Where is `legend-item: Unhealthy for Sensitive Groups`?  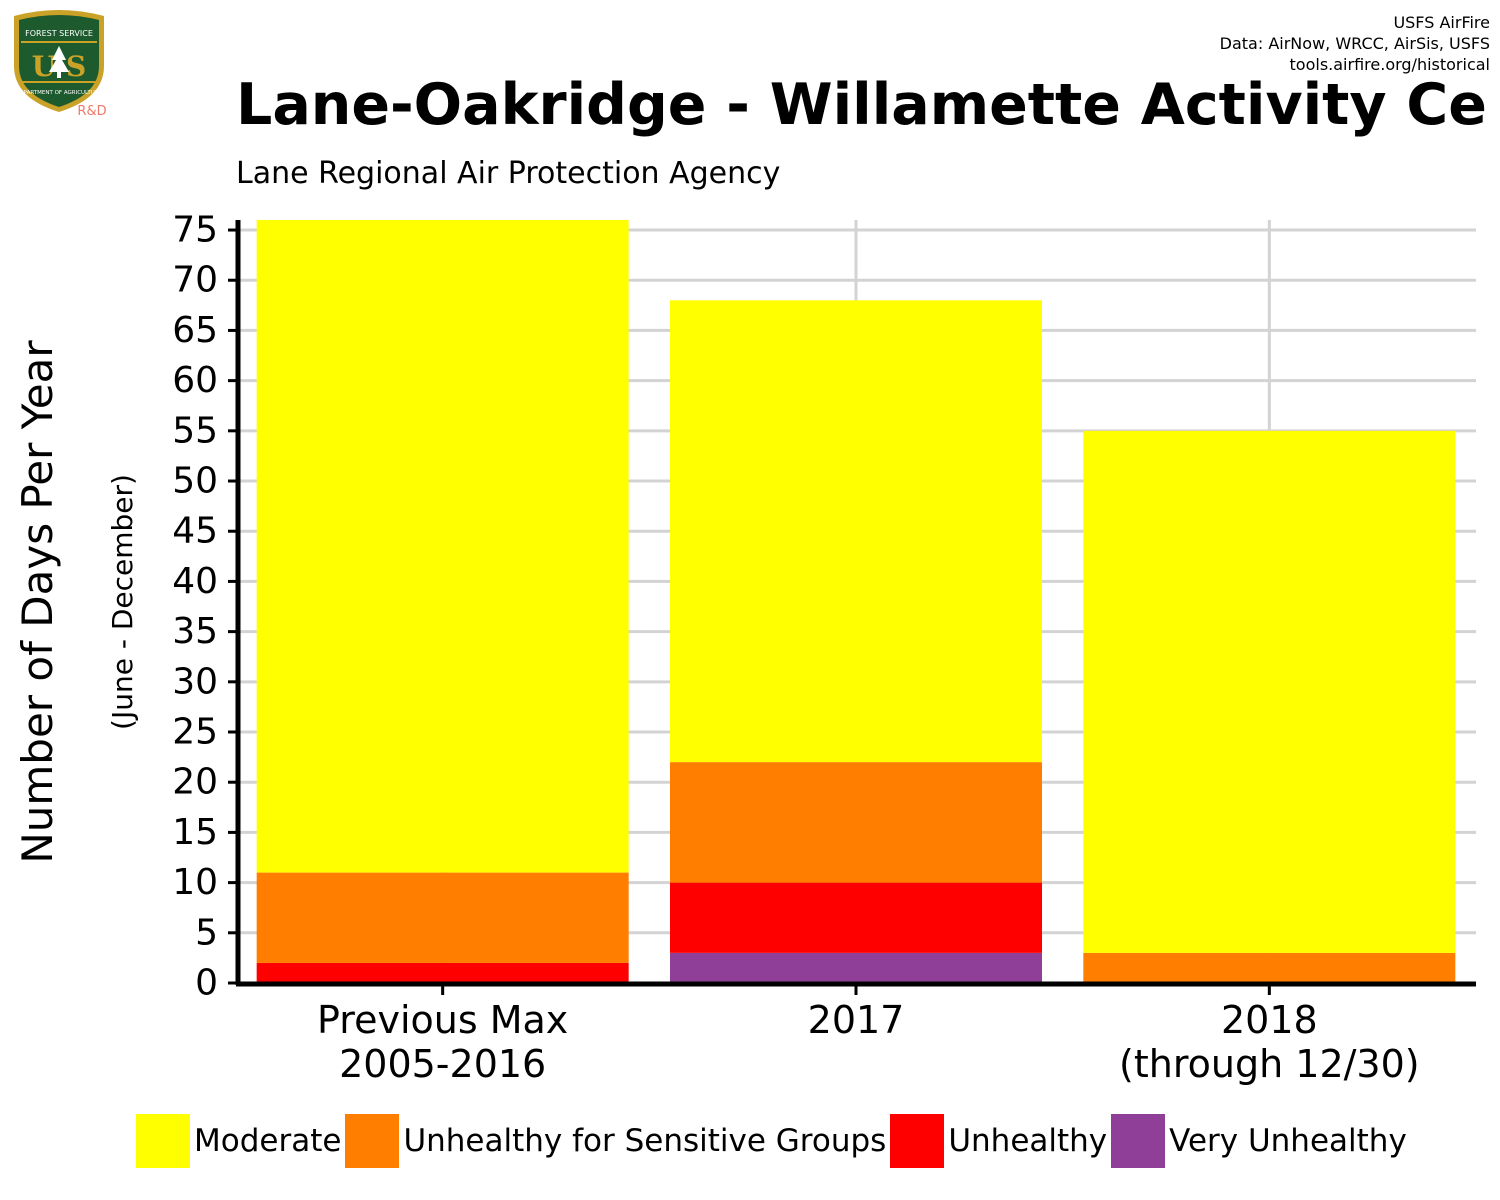 legend-item: Unhealthy for Sensitive Groups is located at coordinates (615, 1141).